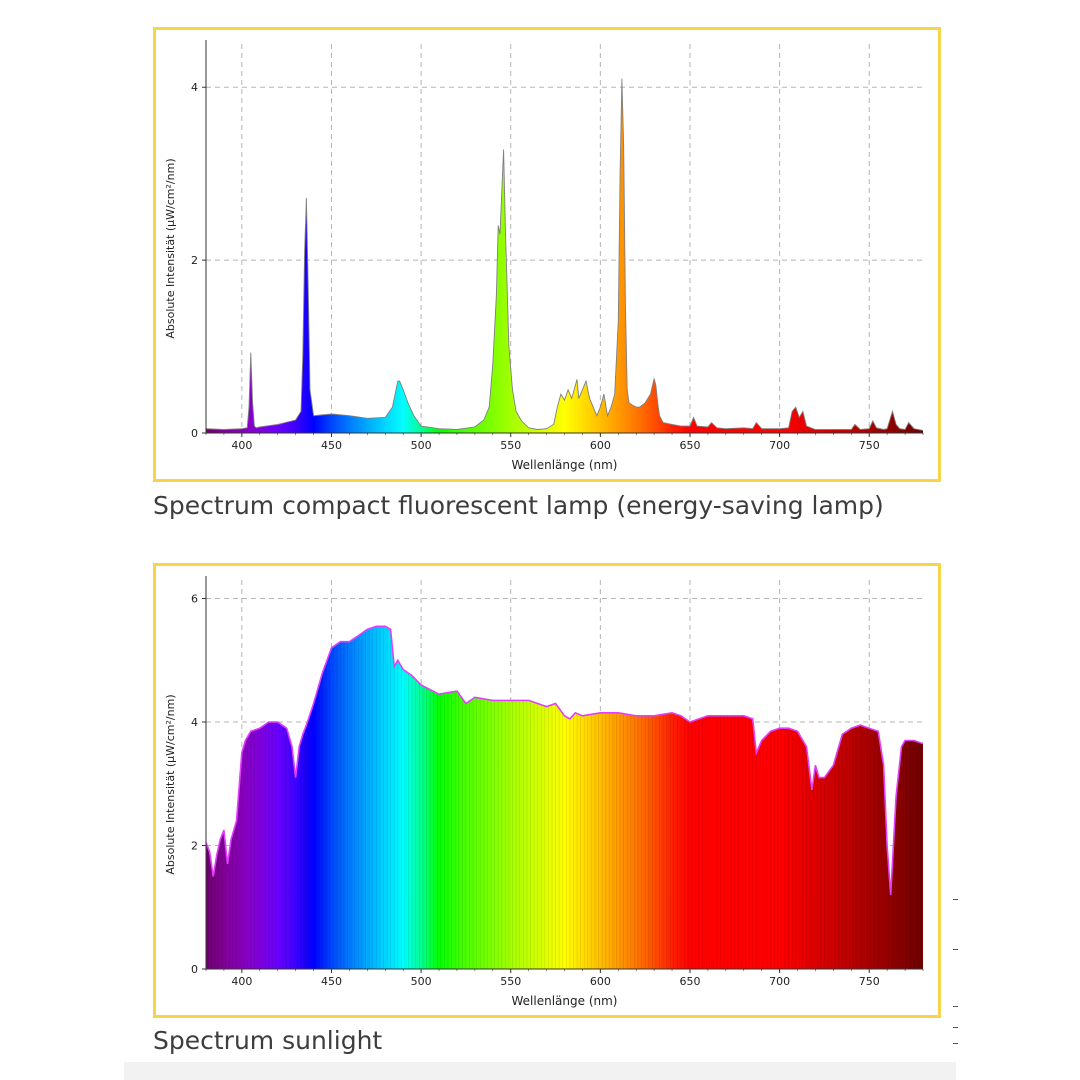  Describe the element at coordinates (268, 1040) in the screenshot. I see `figure-caption: Spectrum sunlight` at that location.